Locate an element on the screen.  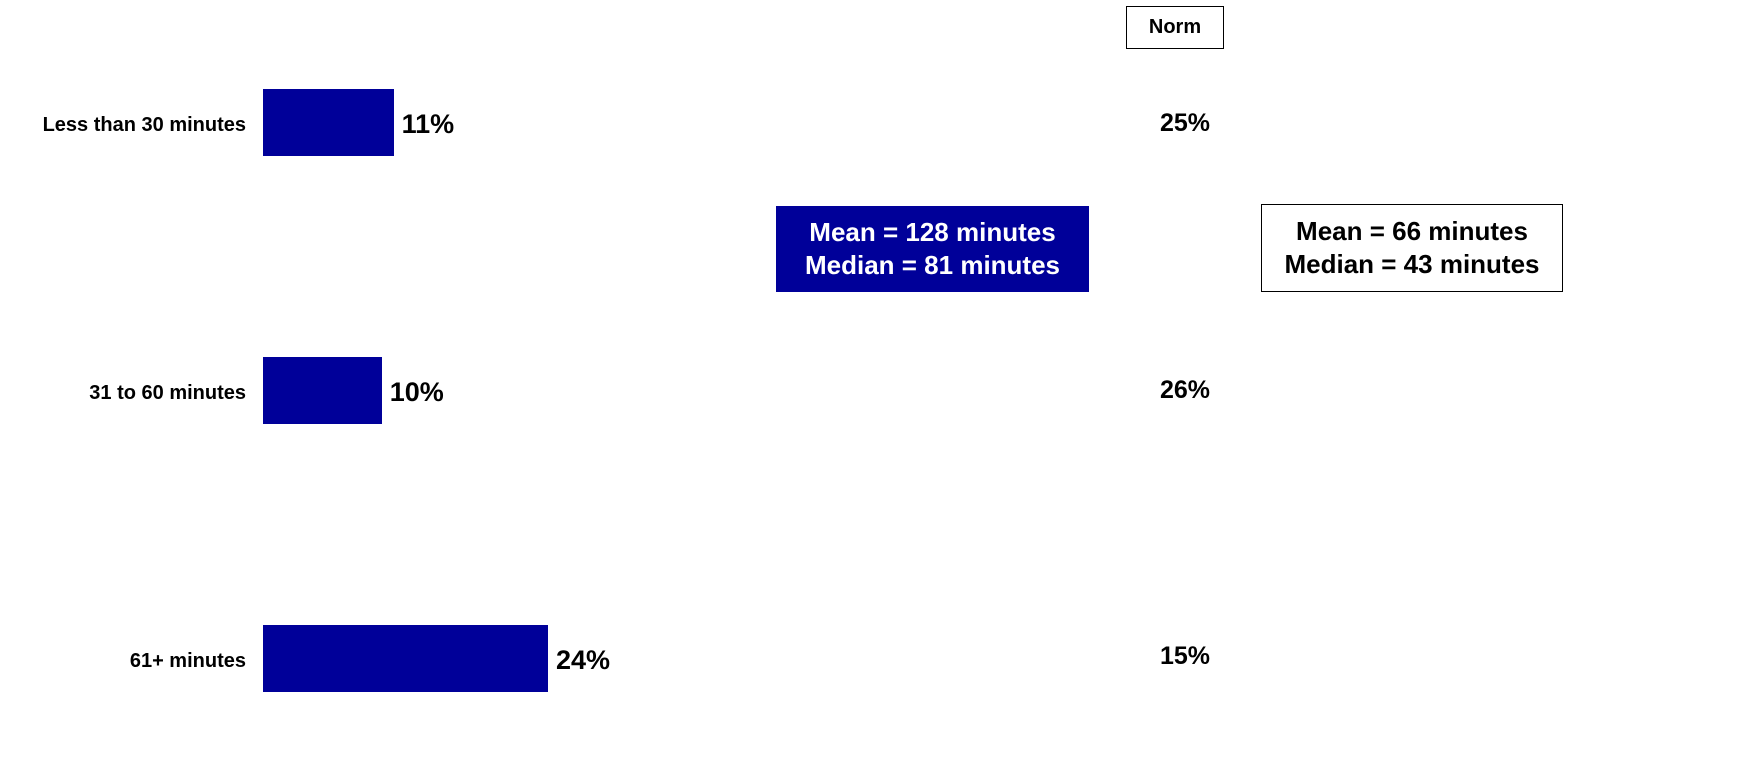
bar-value-label: 24% is located at coordinates (583, 659).